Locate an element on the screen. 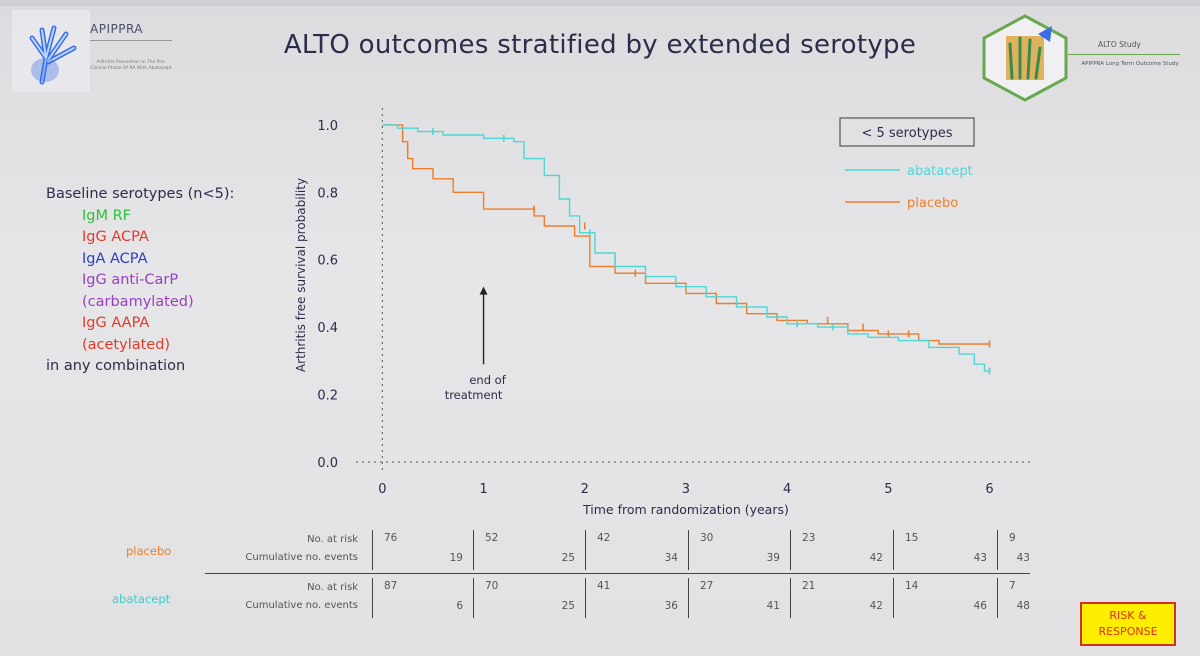  serotype-item: (carbamylated) is located at coordinates (138, 301).